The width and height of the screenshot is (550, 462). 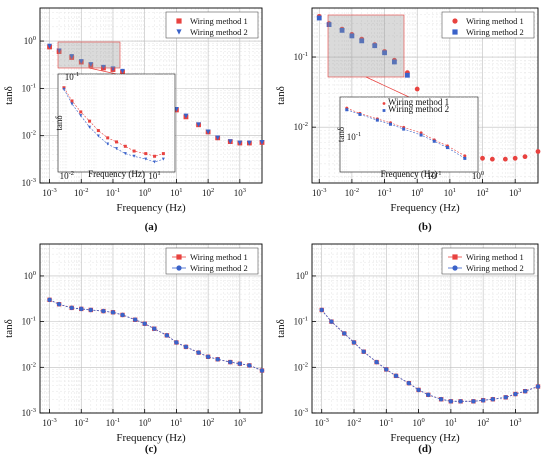 I want to click on inset-legend-label: Wiring method 2, so click(x=418, y=109).